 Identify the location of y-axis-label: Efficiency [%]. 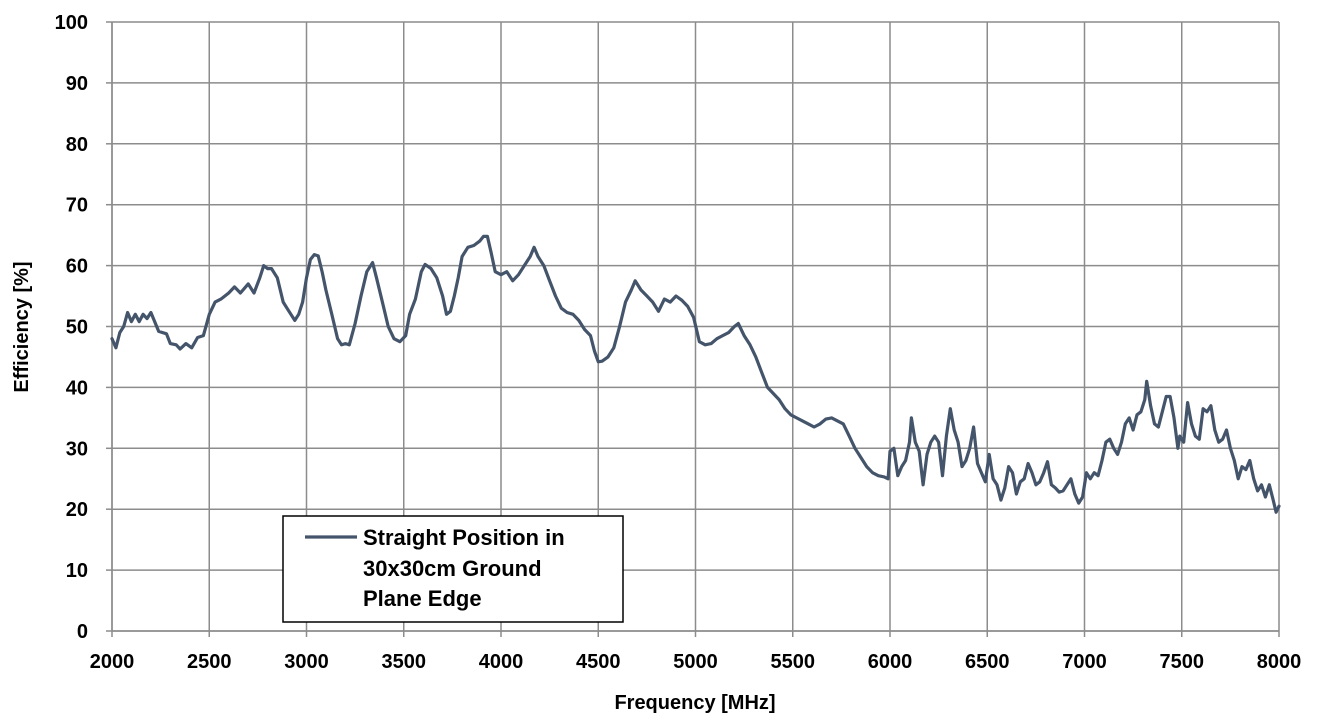
(22, 326).